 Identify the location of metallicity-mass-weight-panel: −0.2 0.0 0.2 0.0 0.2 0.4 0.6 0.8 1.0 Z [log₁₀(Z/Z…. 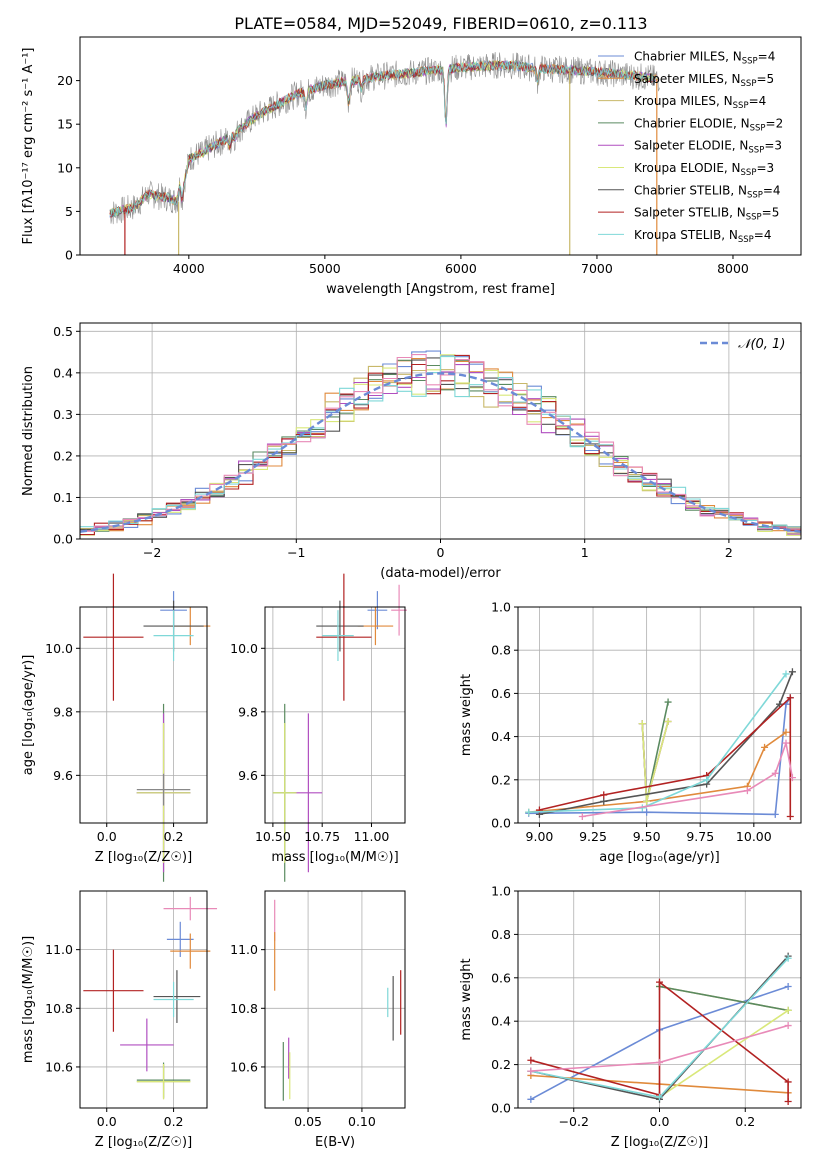
(630, 1017).